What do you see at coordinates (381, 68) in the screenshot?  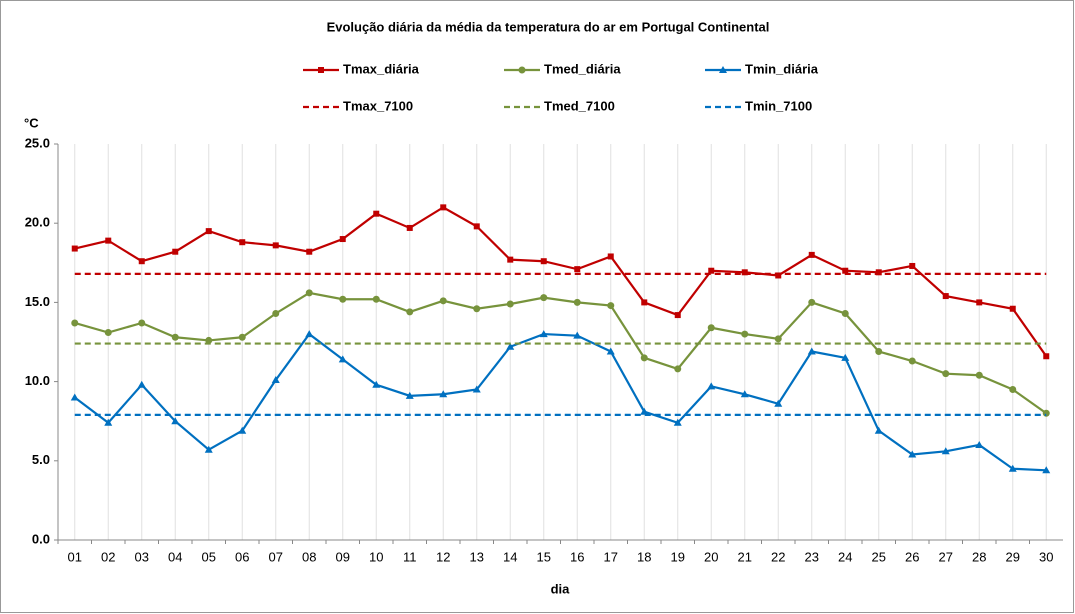 I see `legend-label: Tmax_diária` at bounding box center [381, 68].